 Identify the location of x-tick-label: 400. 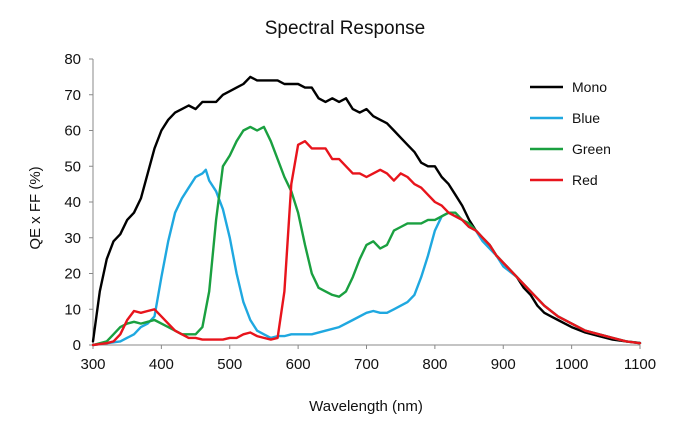
(161, 364).